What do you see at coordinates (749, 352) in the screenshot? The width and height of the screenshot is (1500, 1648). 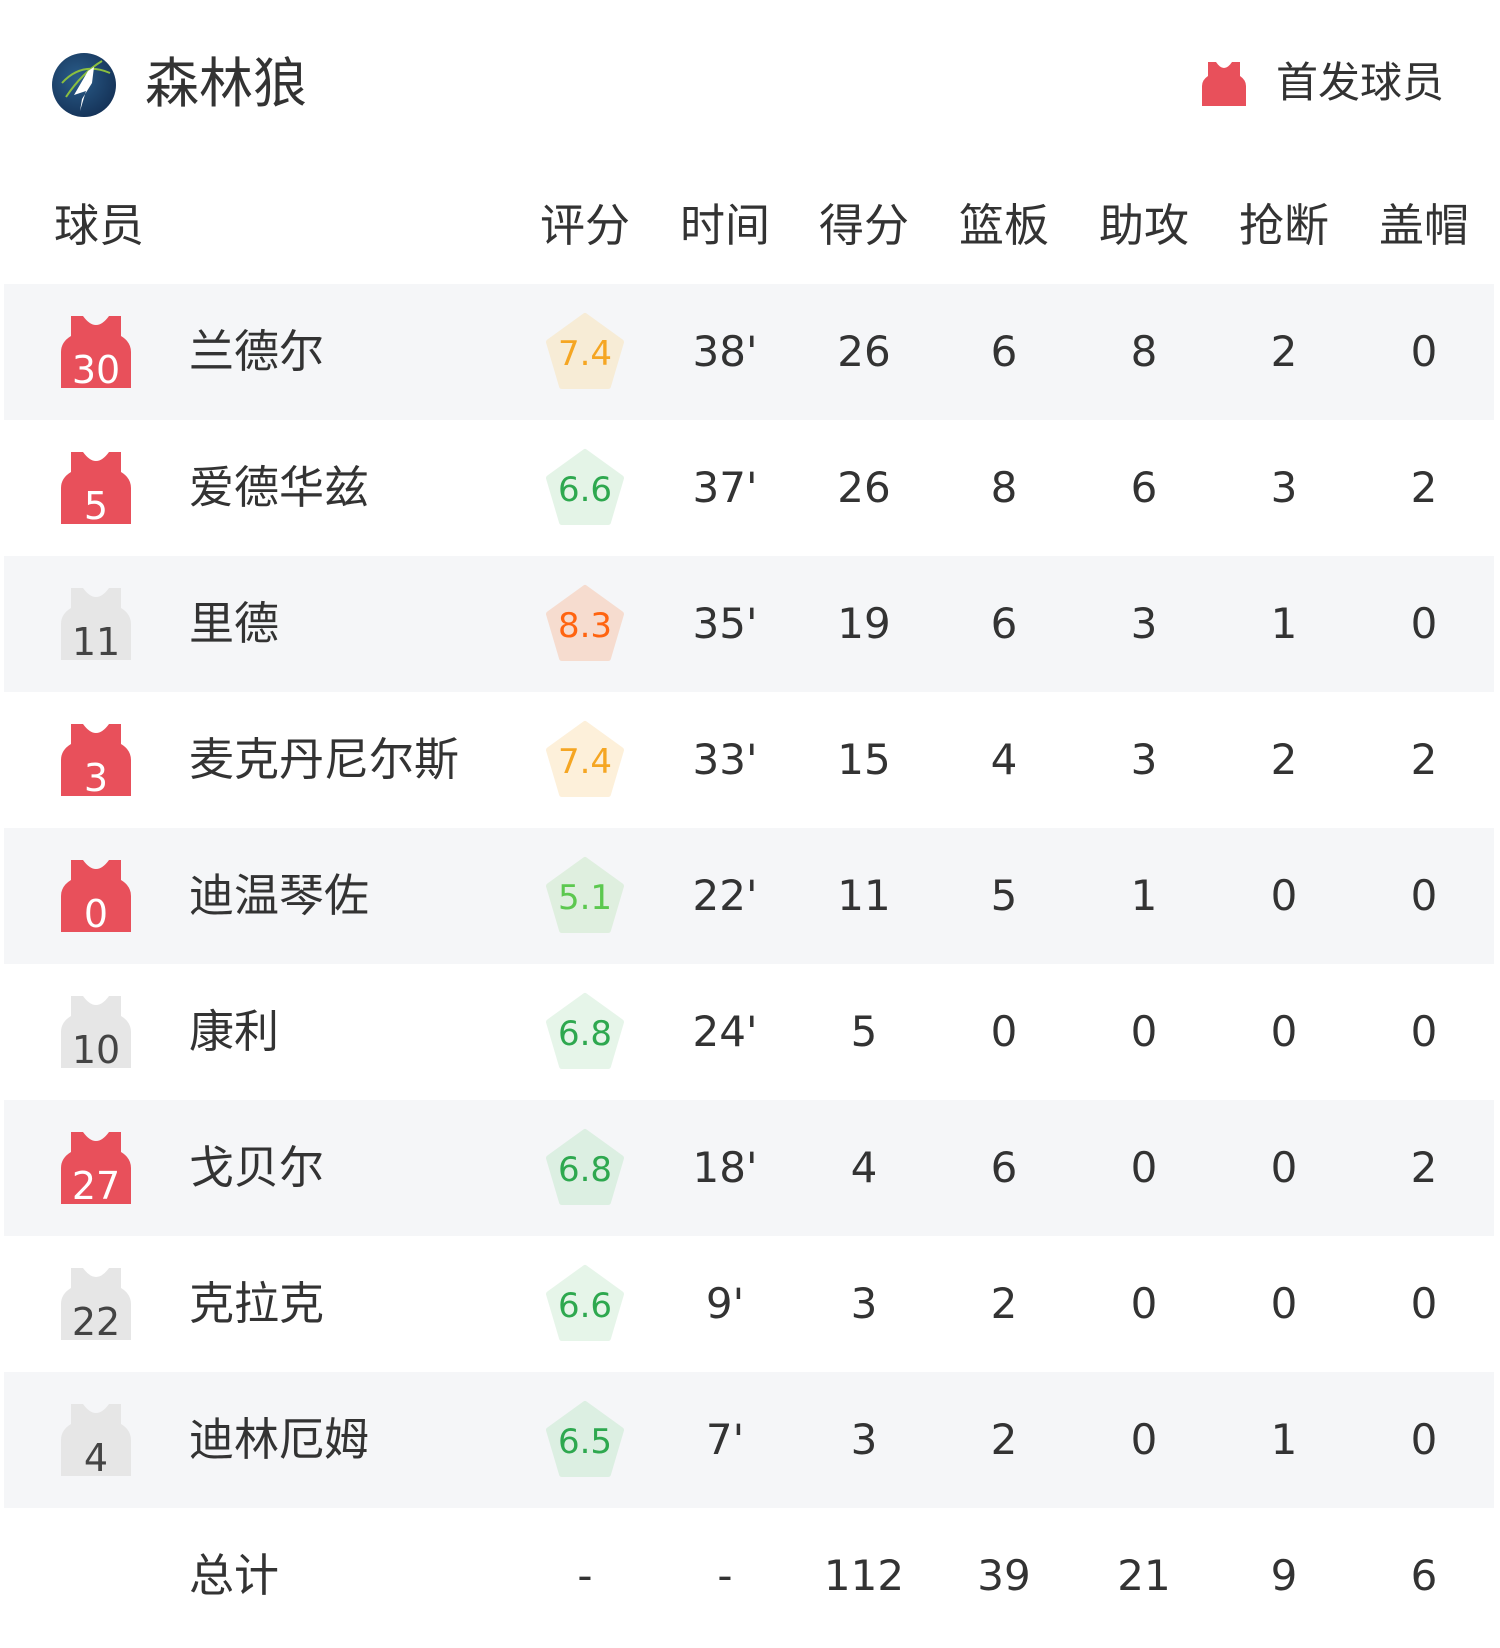 I see `player-row: 30 兰德尔 7.4 38' 26 6 8 2 0` at bounding box center [749, 352].